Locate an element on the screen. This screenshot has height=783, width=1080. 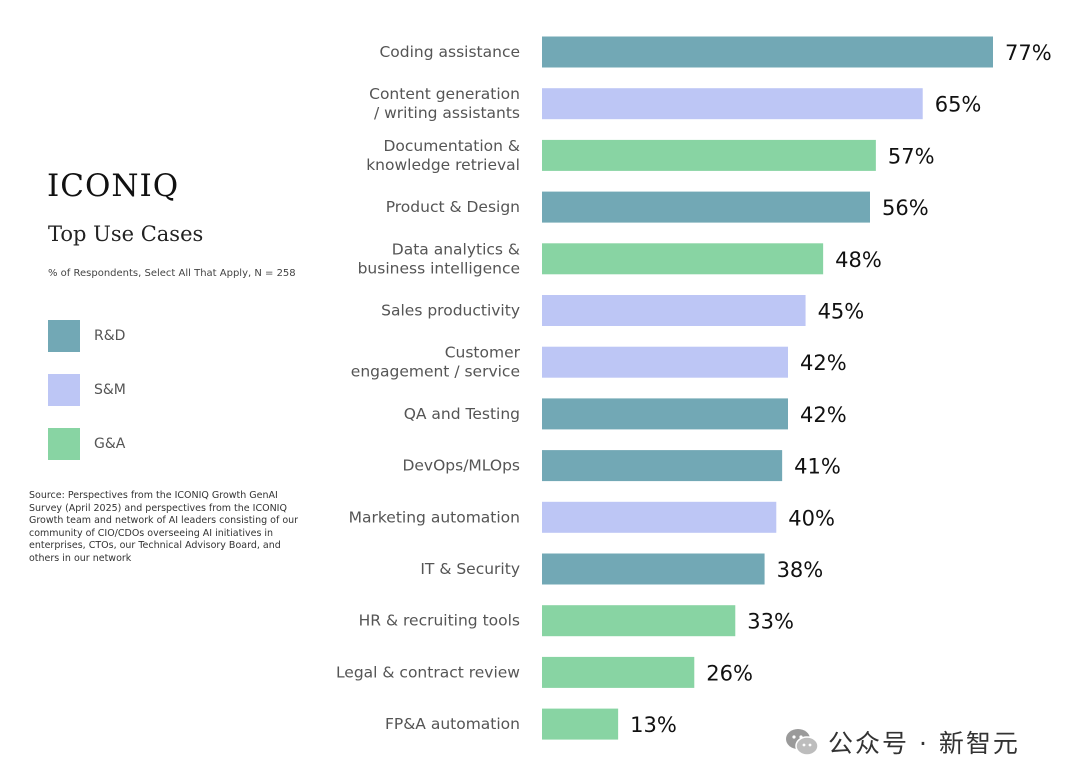
bar-category-label: Legal & contract review is located at coordinates (428, 672).